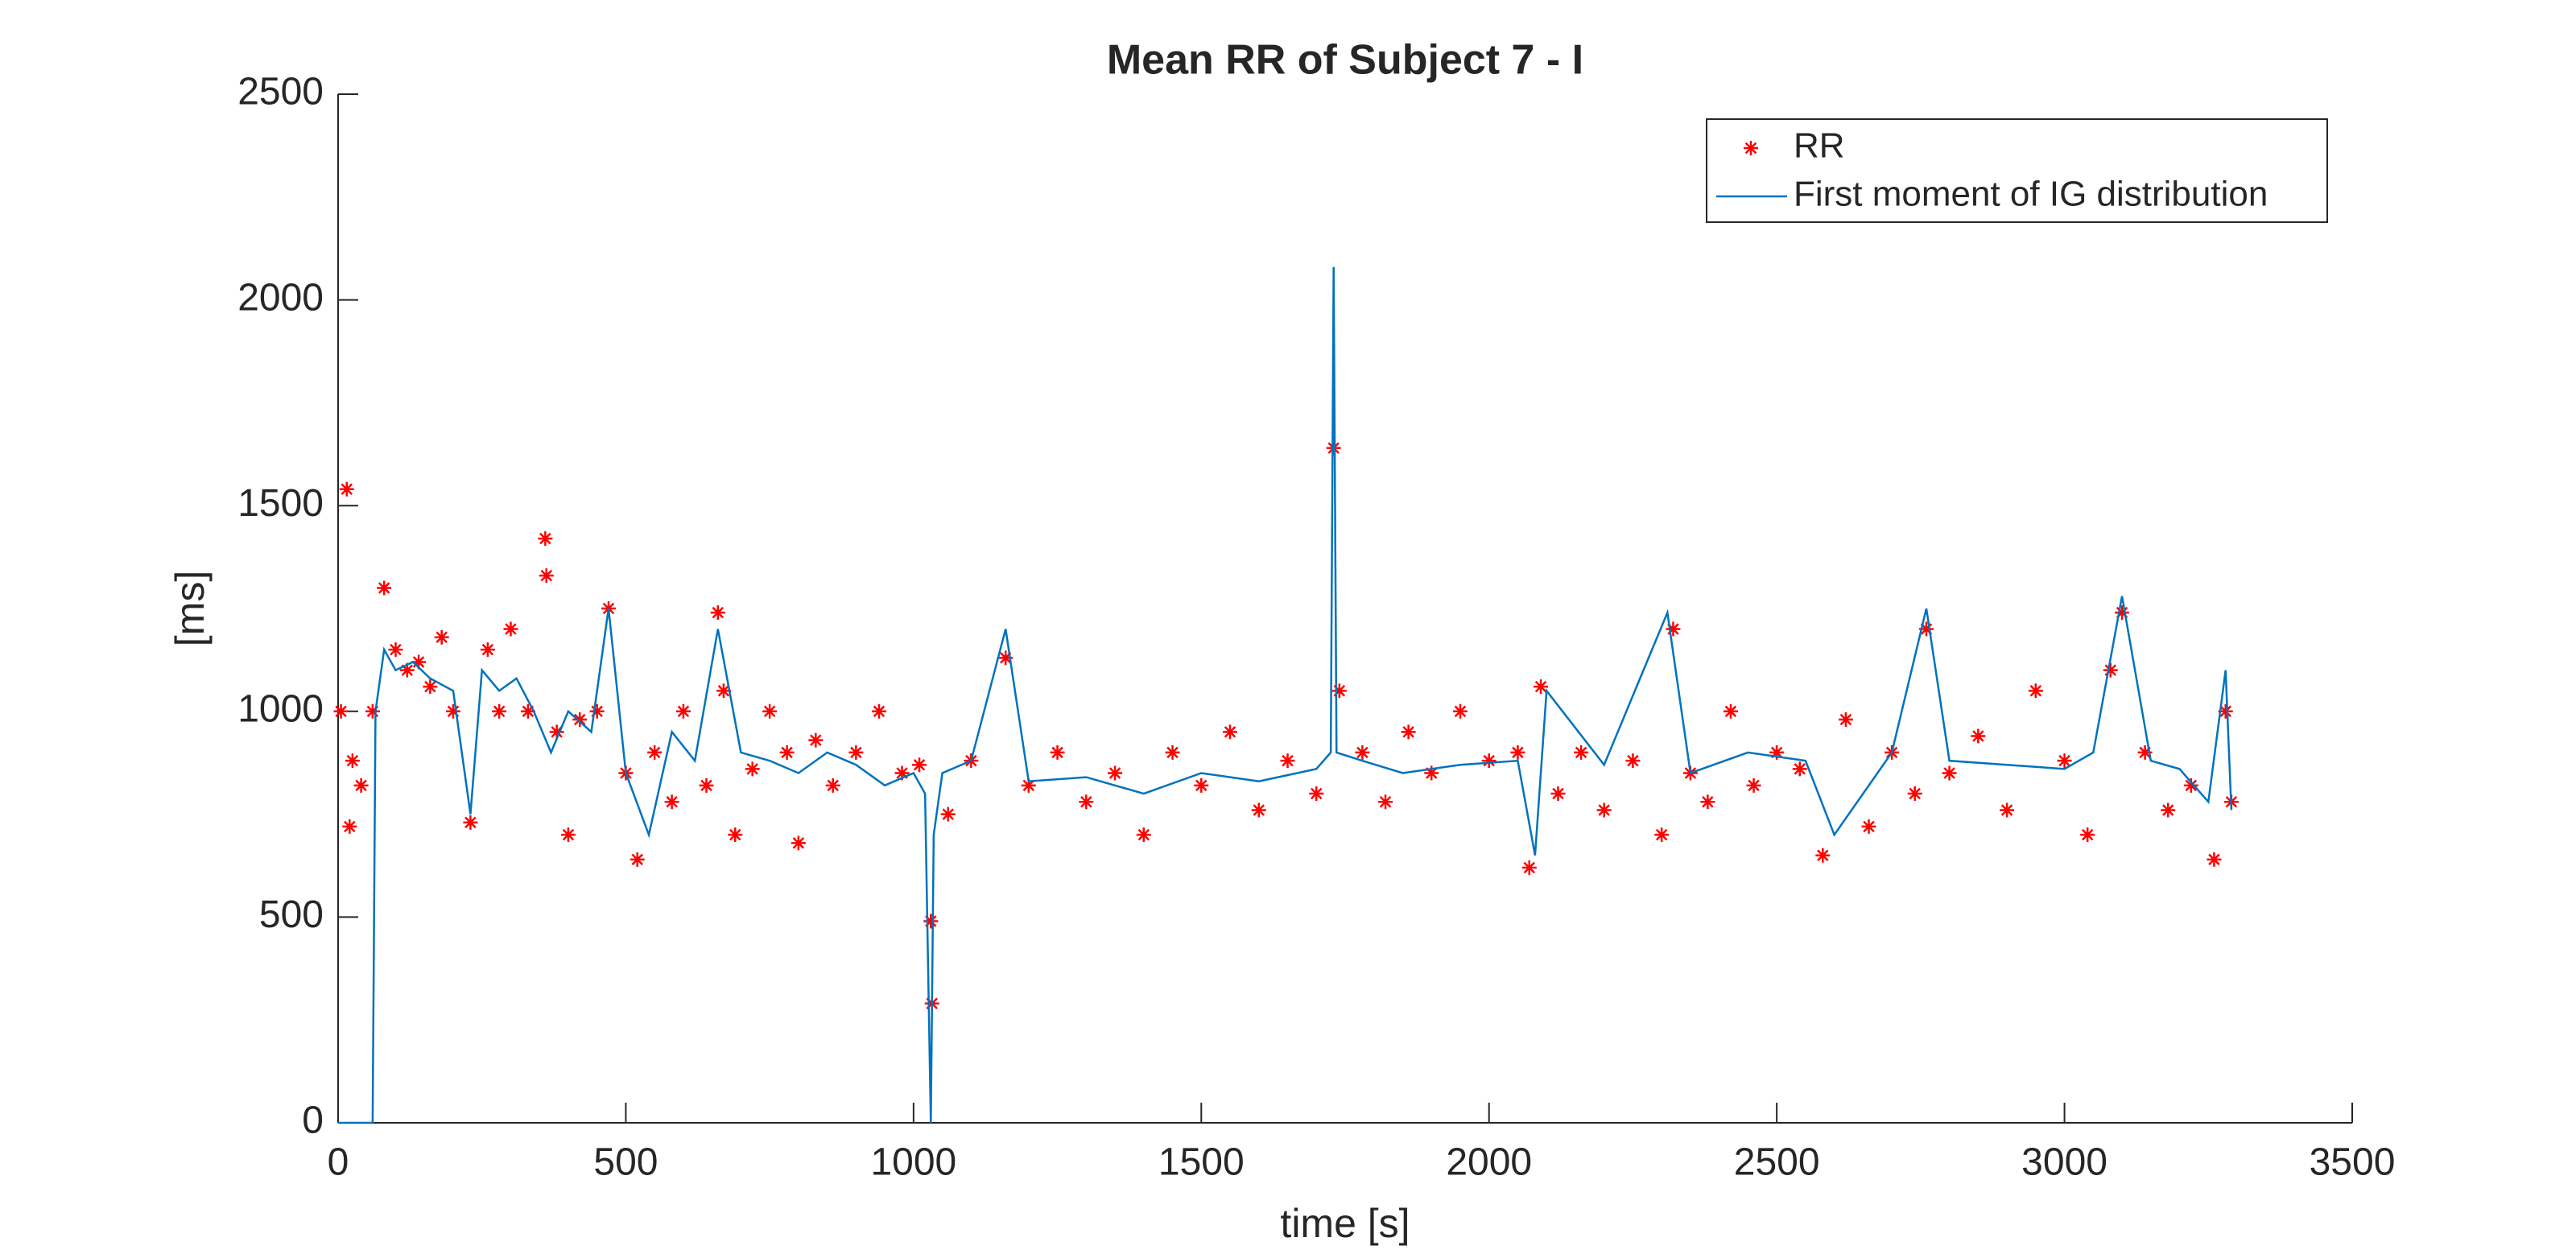 The height and width of the screenshot is (1254, 2576). What do you see at coordinates (1777, 1162) in the screenshot?
I see `x-tick-label: 2500` at bounding box center [1777, 1162].